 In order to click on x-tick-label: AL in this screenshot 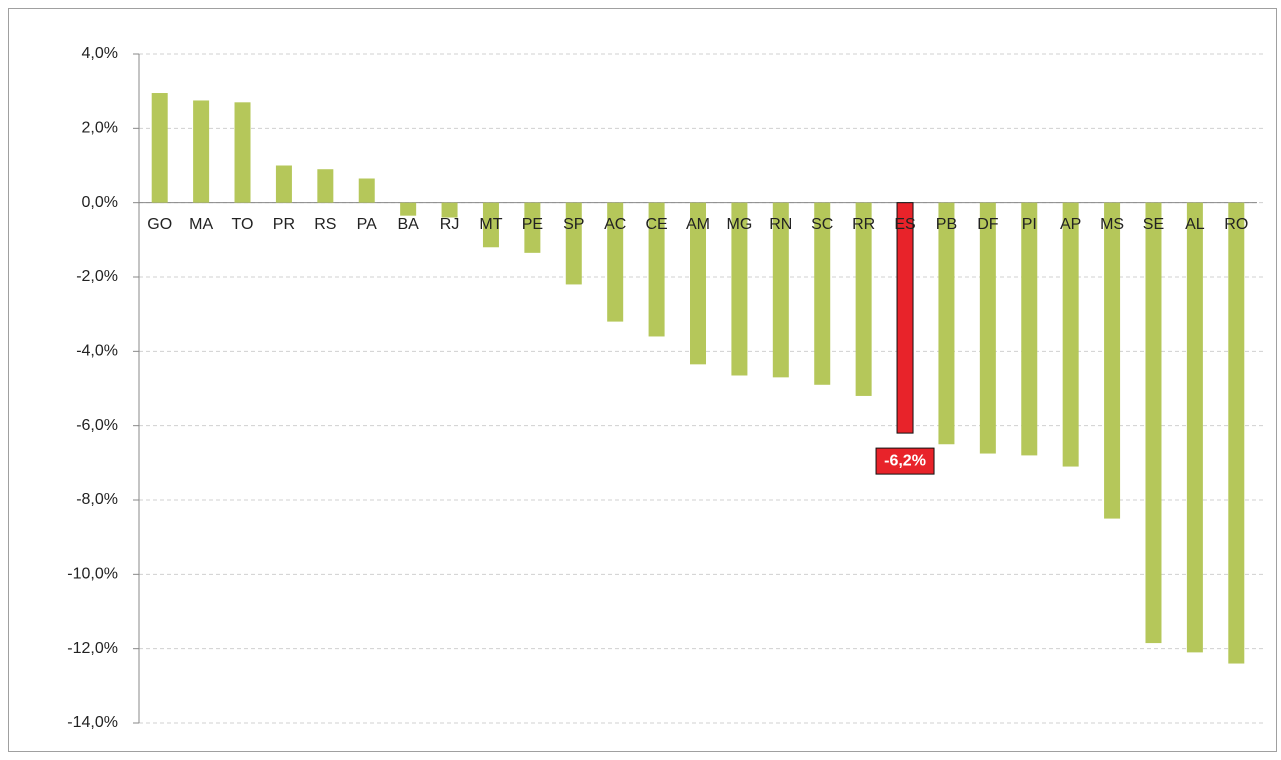, I will do `click(1195, 224)`.